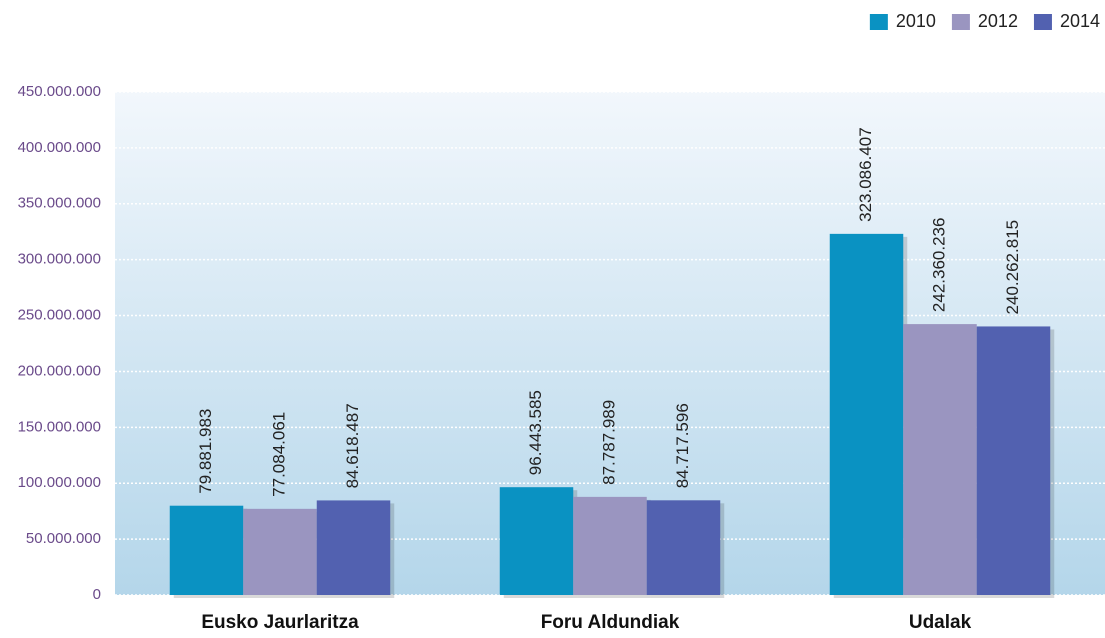 This screenshot has height=638, width=1105. I want to click on y-tick-label: 50.000.000, so click(63, 538).